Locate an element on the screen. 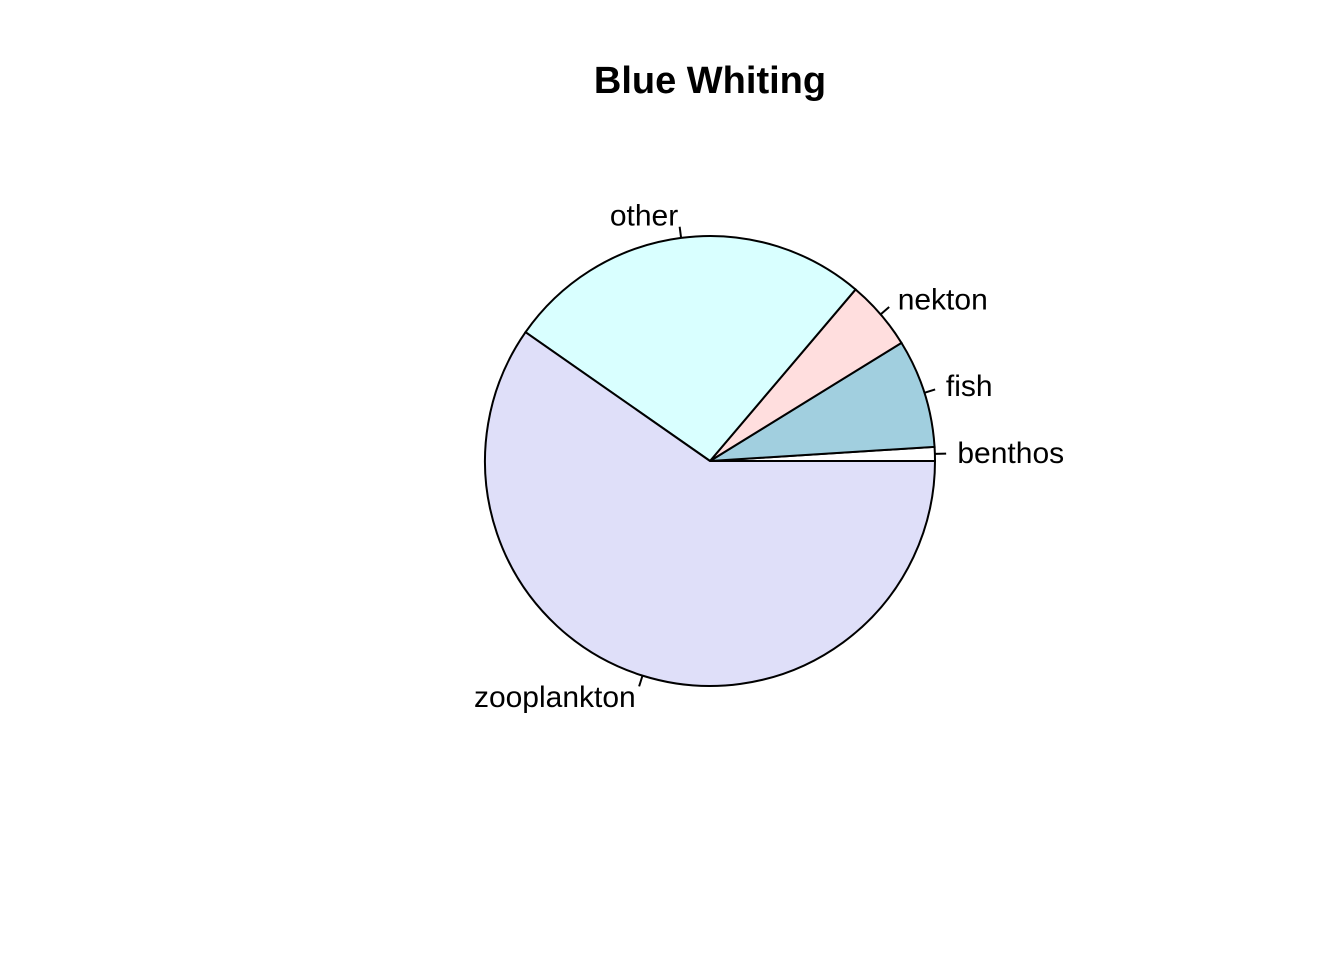 Image resolution: width=1344 pixels, height=960 pixels. slice-label-other: other is located at coordinates (644, 216).